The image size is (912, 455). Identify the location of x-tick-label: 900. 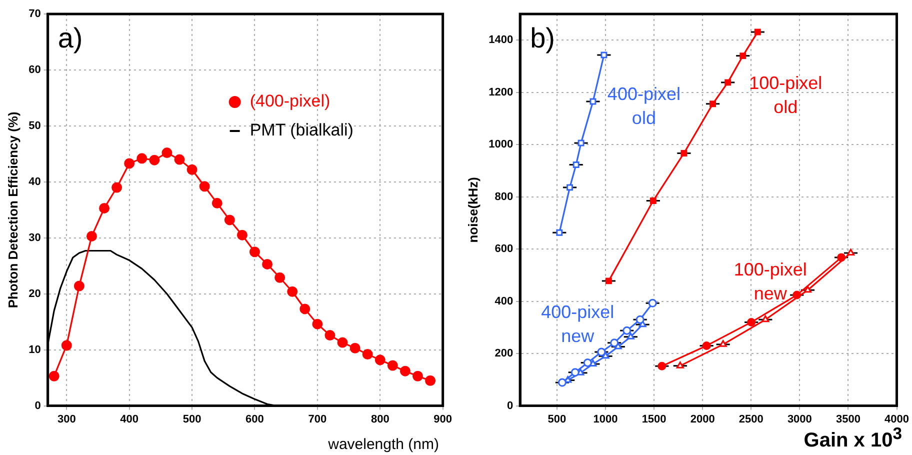
(443, 419).